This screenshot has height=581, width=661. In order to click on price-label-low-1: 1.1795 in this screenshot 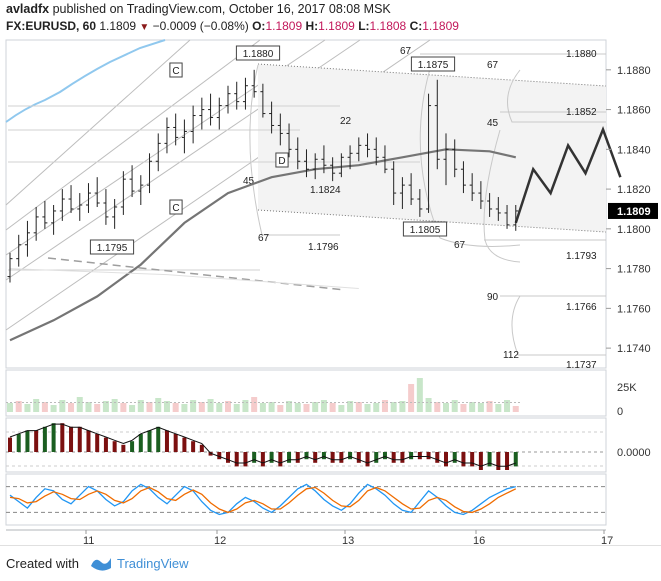, I will do `click(112, 248)`.